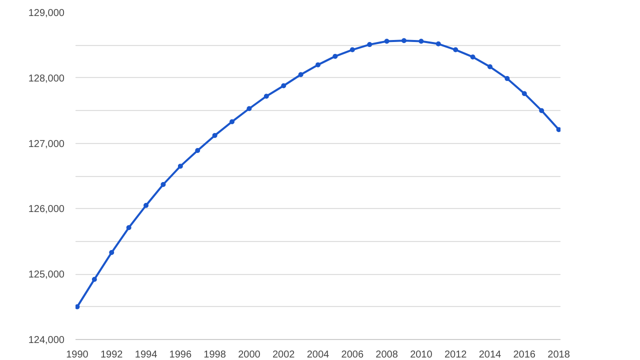 Image resolution: width=640 pixels, height=360 pixels. Describe the element at coordinates (456, 355) in the screenshot. I see `x-tick-label: 2012` at that location.